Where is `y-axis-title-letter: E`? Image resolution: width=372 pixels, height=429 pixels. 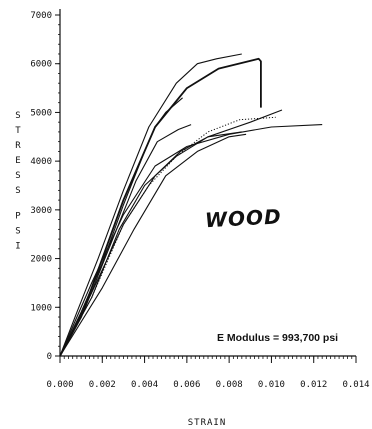
y-axis-title-letter: E is located at coordinates (17, 161).